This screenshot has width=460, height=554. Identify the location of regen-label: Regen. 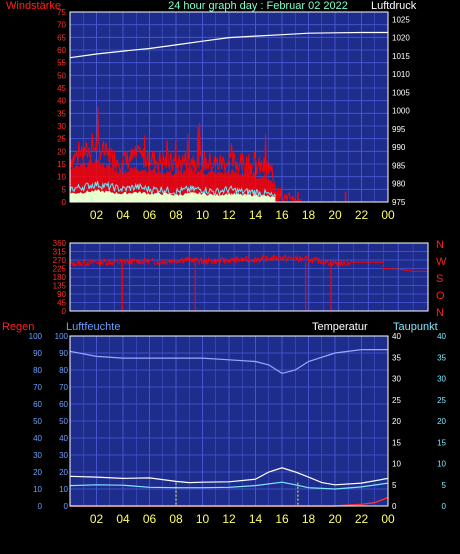
(18, 327).